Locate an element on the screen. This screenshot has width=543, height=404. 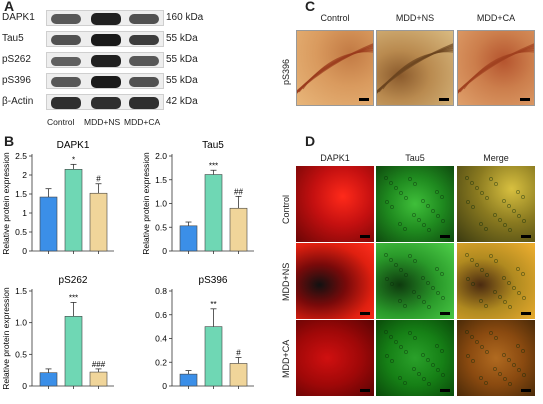
blot-row-label: pS396 is located at coordinates (16, 80).